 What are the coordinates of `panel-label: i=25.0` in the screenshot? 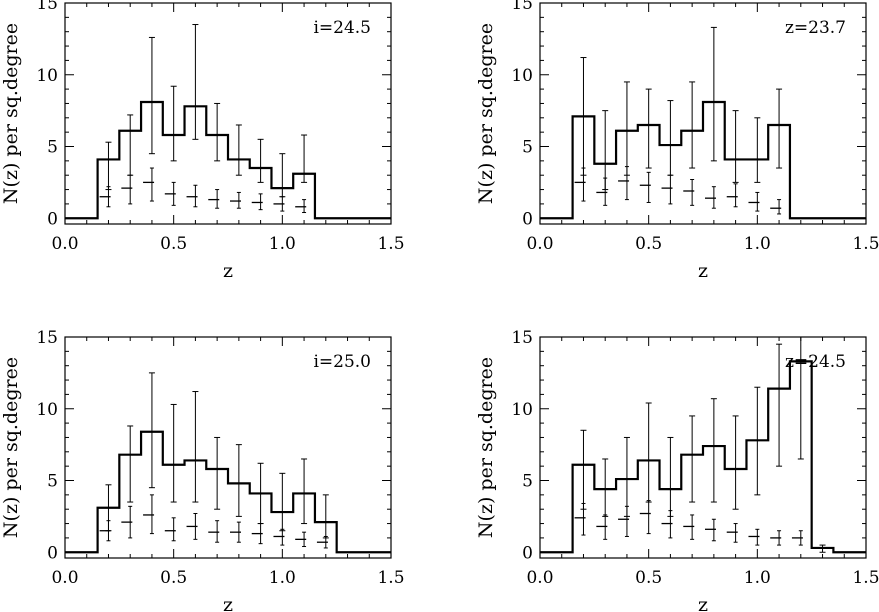 It's located at (342, 362).